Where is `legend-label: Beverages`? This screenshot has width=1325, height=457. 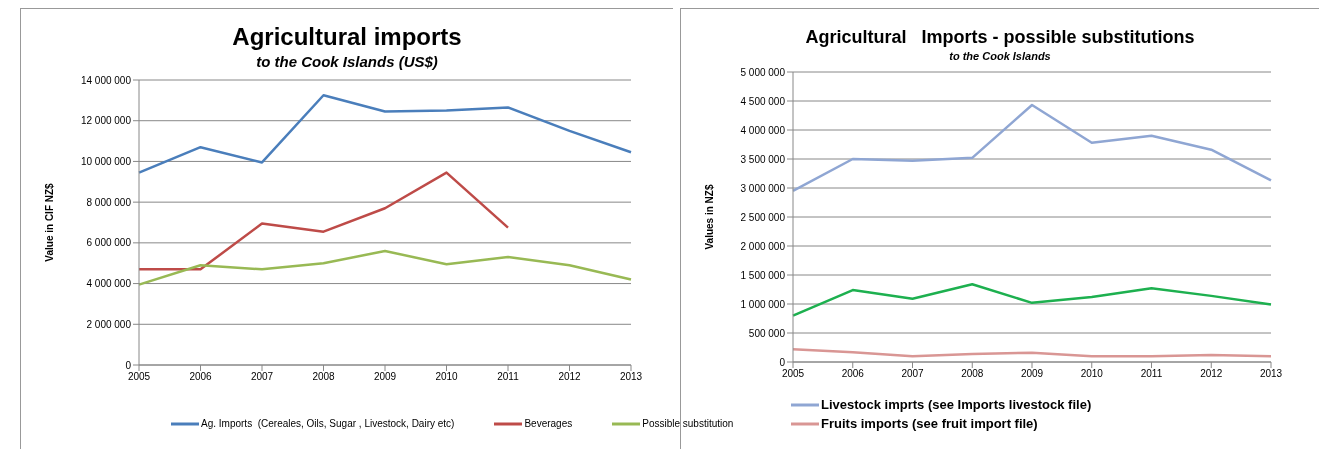 legend-label: Beverages is located at coordinates (548, 423).